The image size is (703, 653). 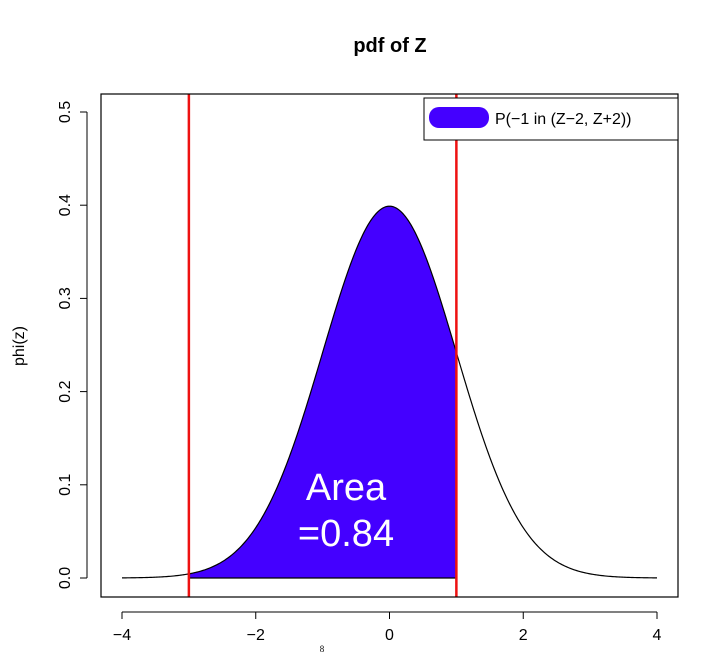 What do you see at coordinates (346, 534) in the screenshot?
I see `area-annotation-line2: =0.84` at bounding box center [346, 534].